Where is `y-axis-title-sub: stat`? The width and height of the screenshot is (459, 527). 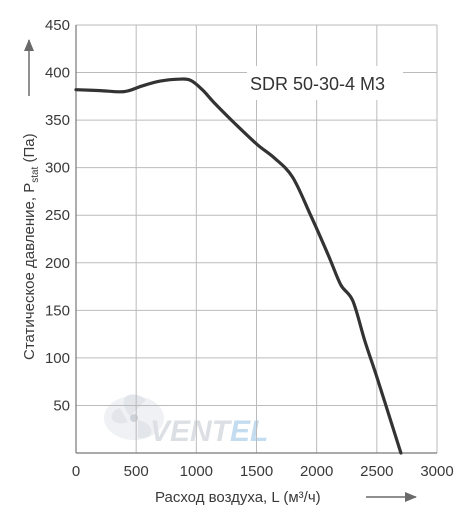 y-axis-title-sub: stat is located at coordinates (35, 174).